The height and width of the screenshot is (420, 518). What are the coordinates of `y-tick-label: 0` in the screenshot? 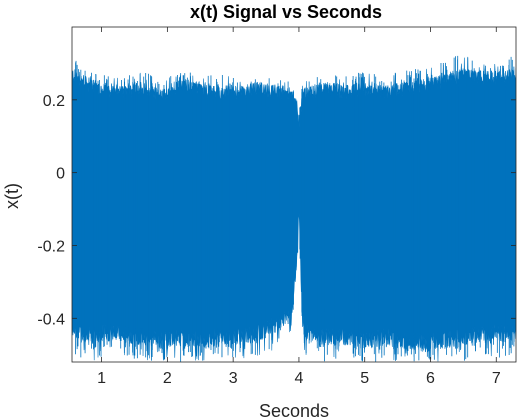 It's located at (60, 174).